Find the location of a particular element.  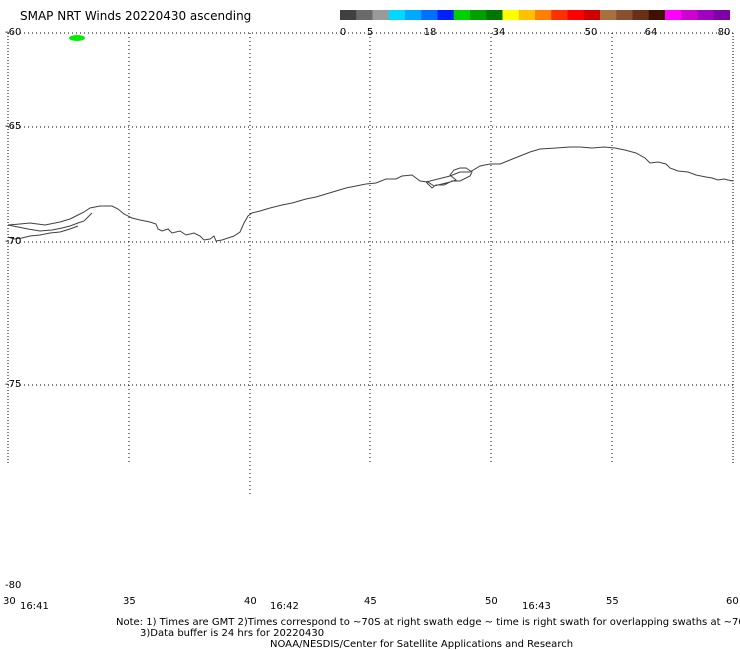

lon-label-55: 55 is located at coordinates (612, 601).